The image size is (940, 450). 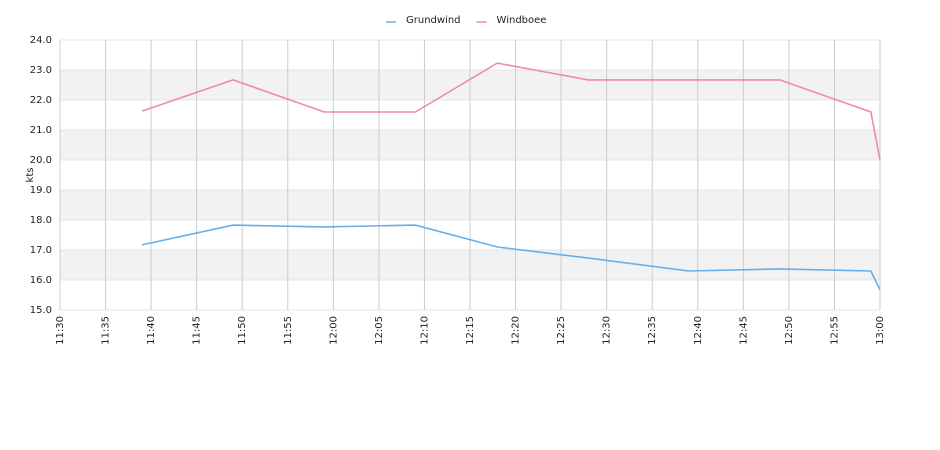 I want to click on x-tick-label: 12:15, so click(x=470, y=330).